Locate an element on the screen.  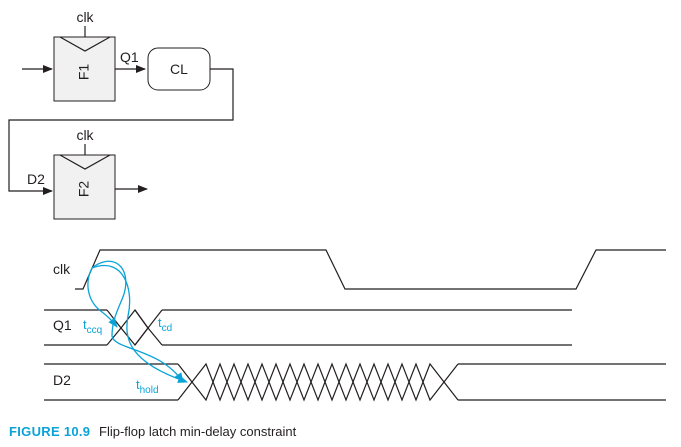
flop-f2: clk F2 is located at coordinates (84, 173).